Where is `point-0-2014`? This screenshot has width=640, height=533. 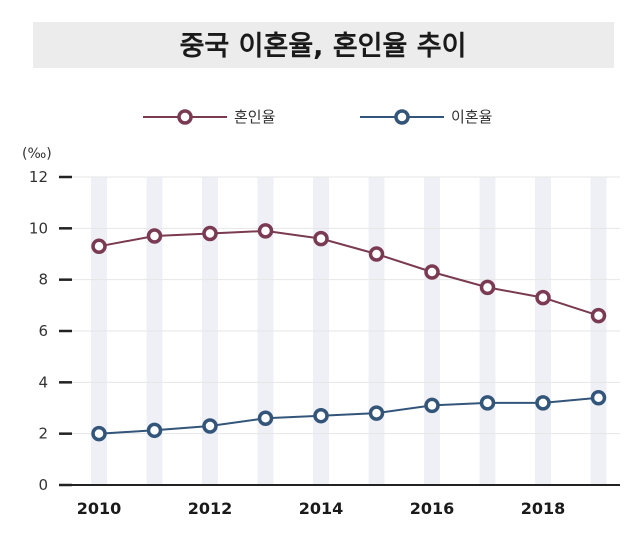 point-0-2014 is located at coordinates (321, 238).